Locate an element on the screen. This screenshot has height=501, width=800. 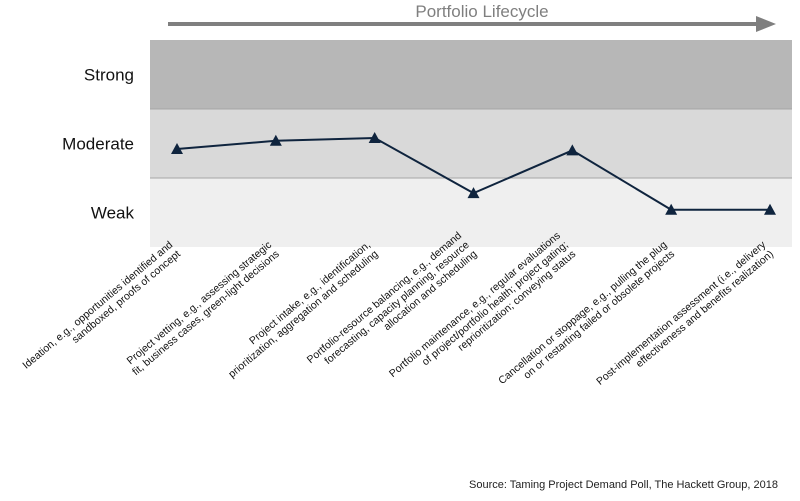
chart-title: Portfolio Lifecycle is located at coordinates (481, 11).